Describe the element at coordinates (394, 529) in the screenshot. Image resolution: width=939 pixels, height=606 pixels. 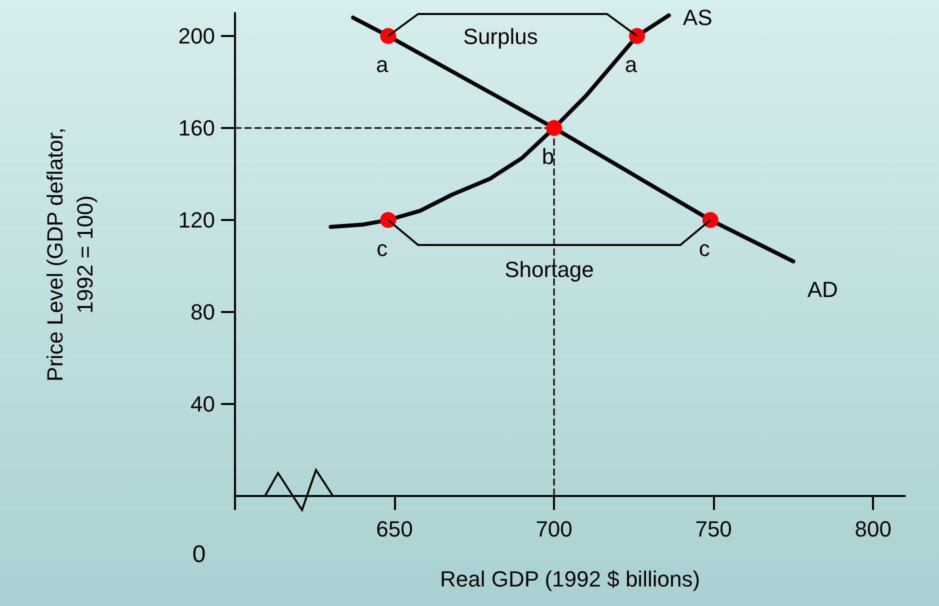
I see `x-tick-label: 650` at that location.